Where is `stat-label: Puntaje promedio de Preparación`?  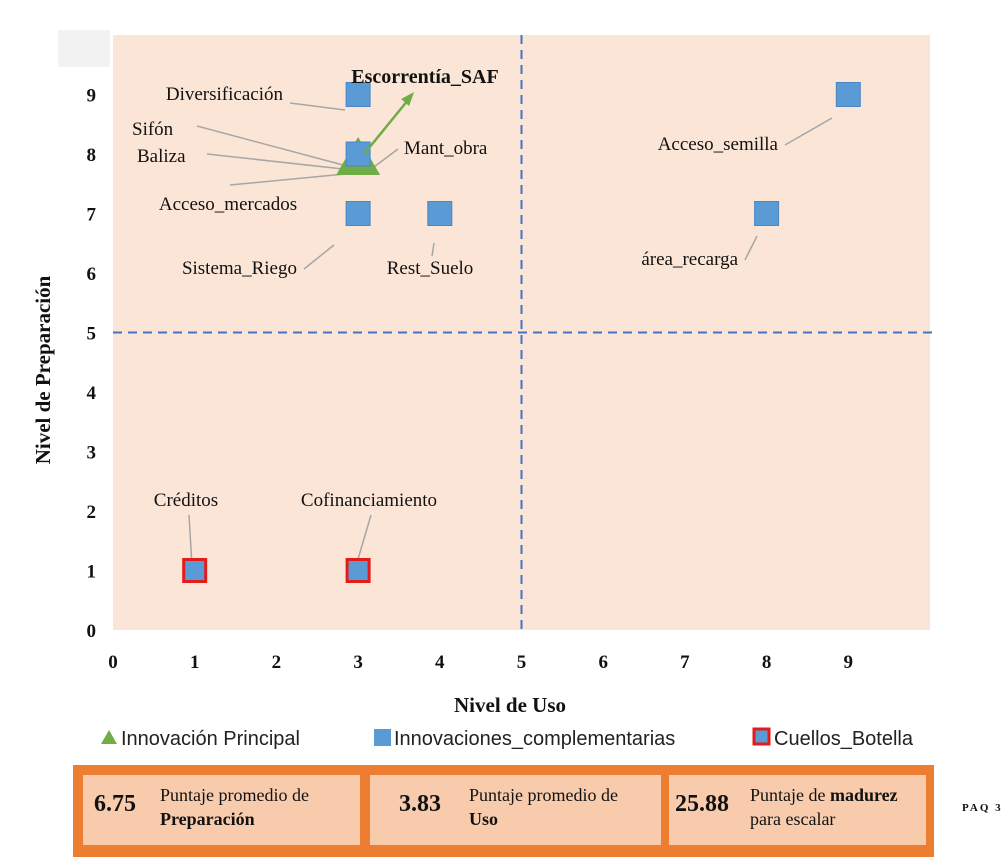 stat-label: Puntaje promedio de Preparación is located at coordinates (234, 807).